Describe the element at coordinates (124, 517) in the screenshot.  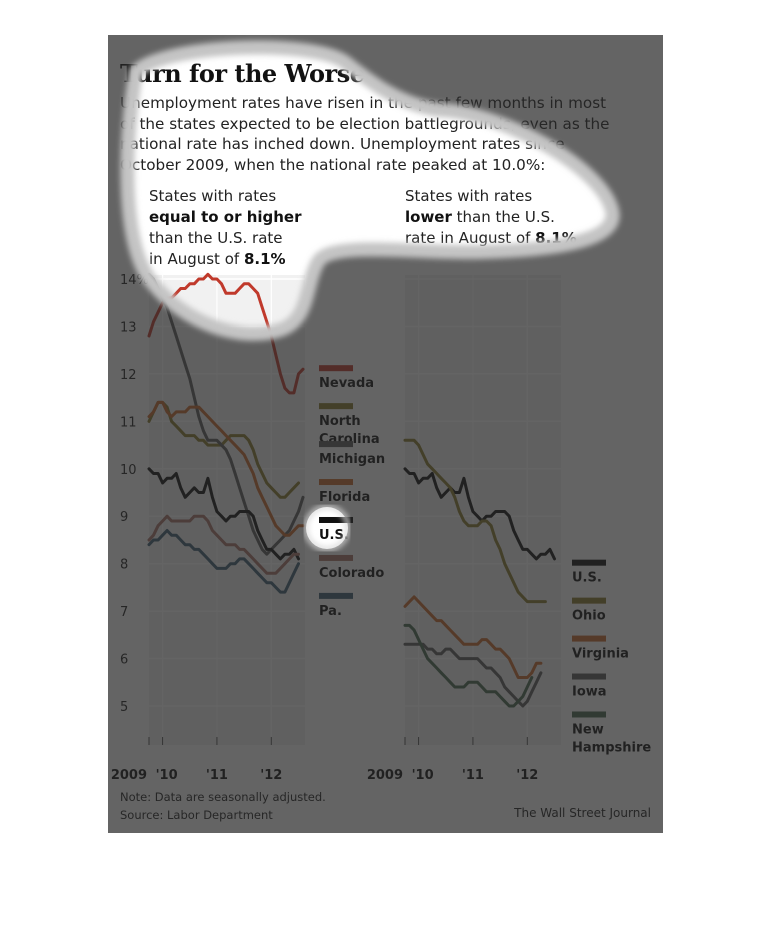
I see `y-tick-label: 9` at that location.